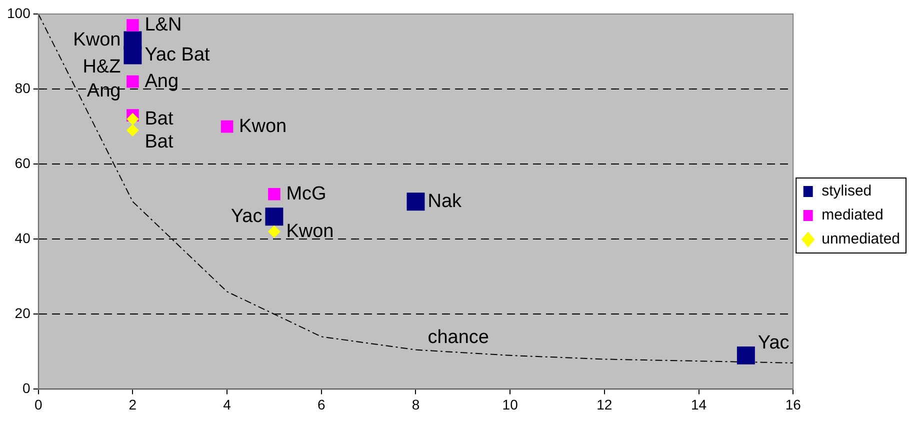 Image resolution: width=914 pixels, height=421 pixels. I want to click on x-tick-label: 4, so click(227, 404).